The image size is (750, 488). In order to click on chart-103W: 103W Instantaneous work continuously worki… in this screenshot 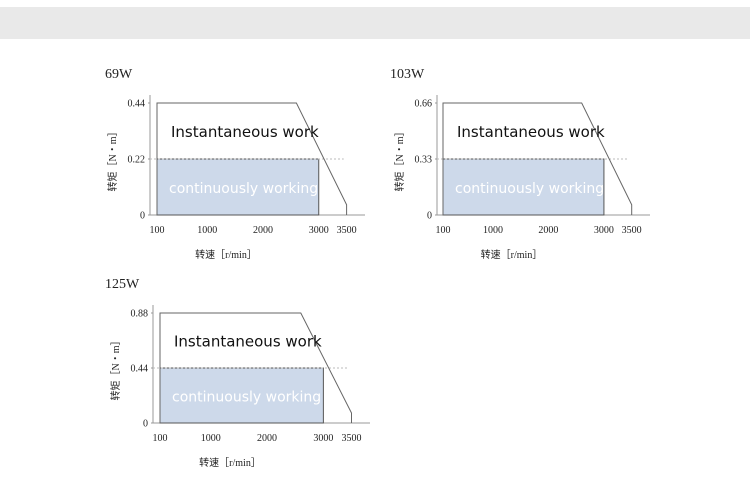, I will do `click(520, 164)`.